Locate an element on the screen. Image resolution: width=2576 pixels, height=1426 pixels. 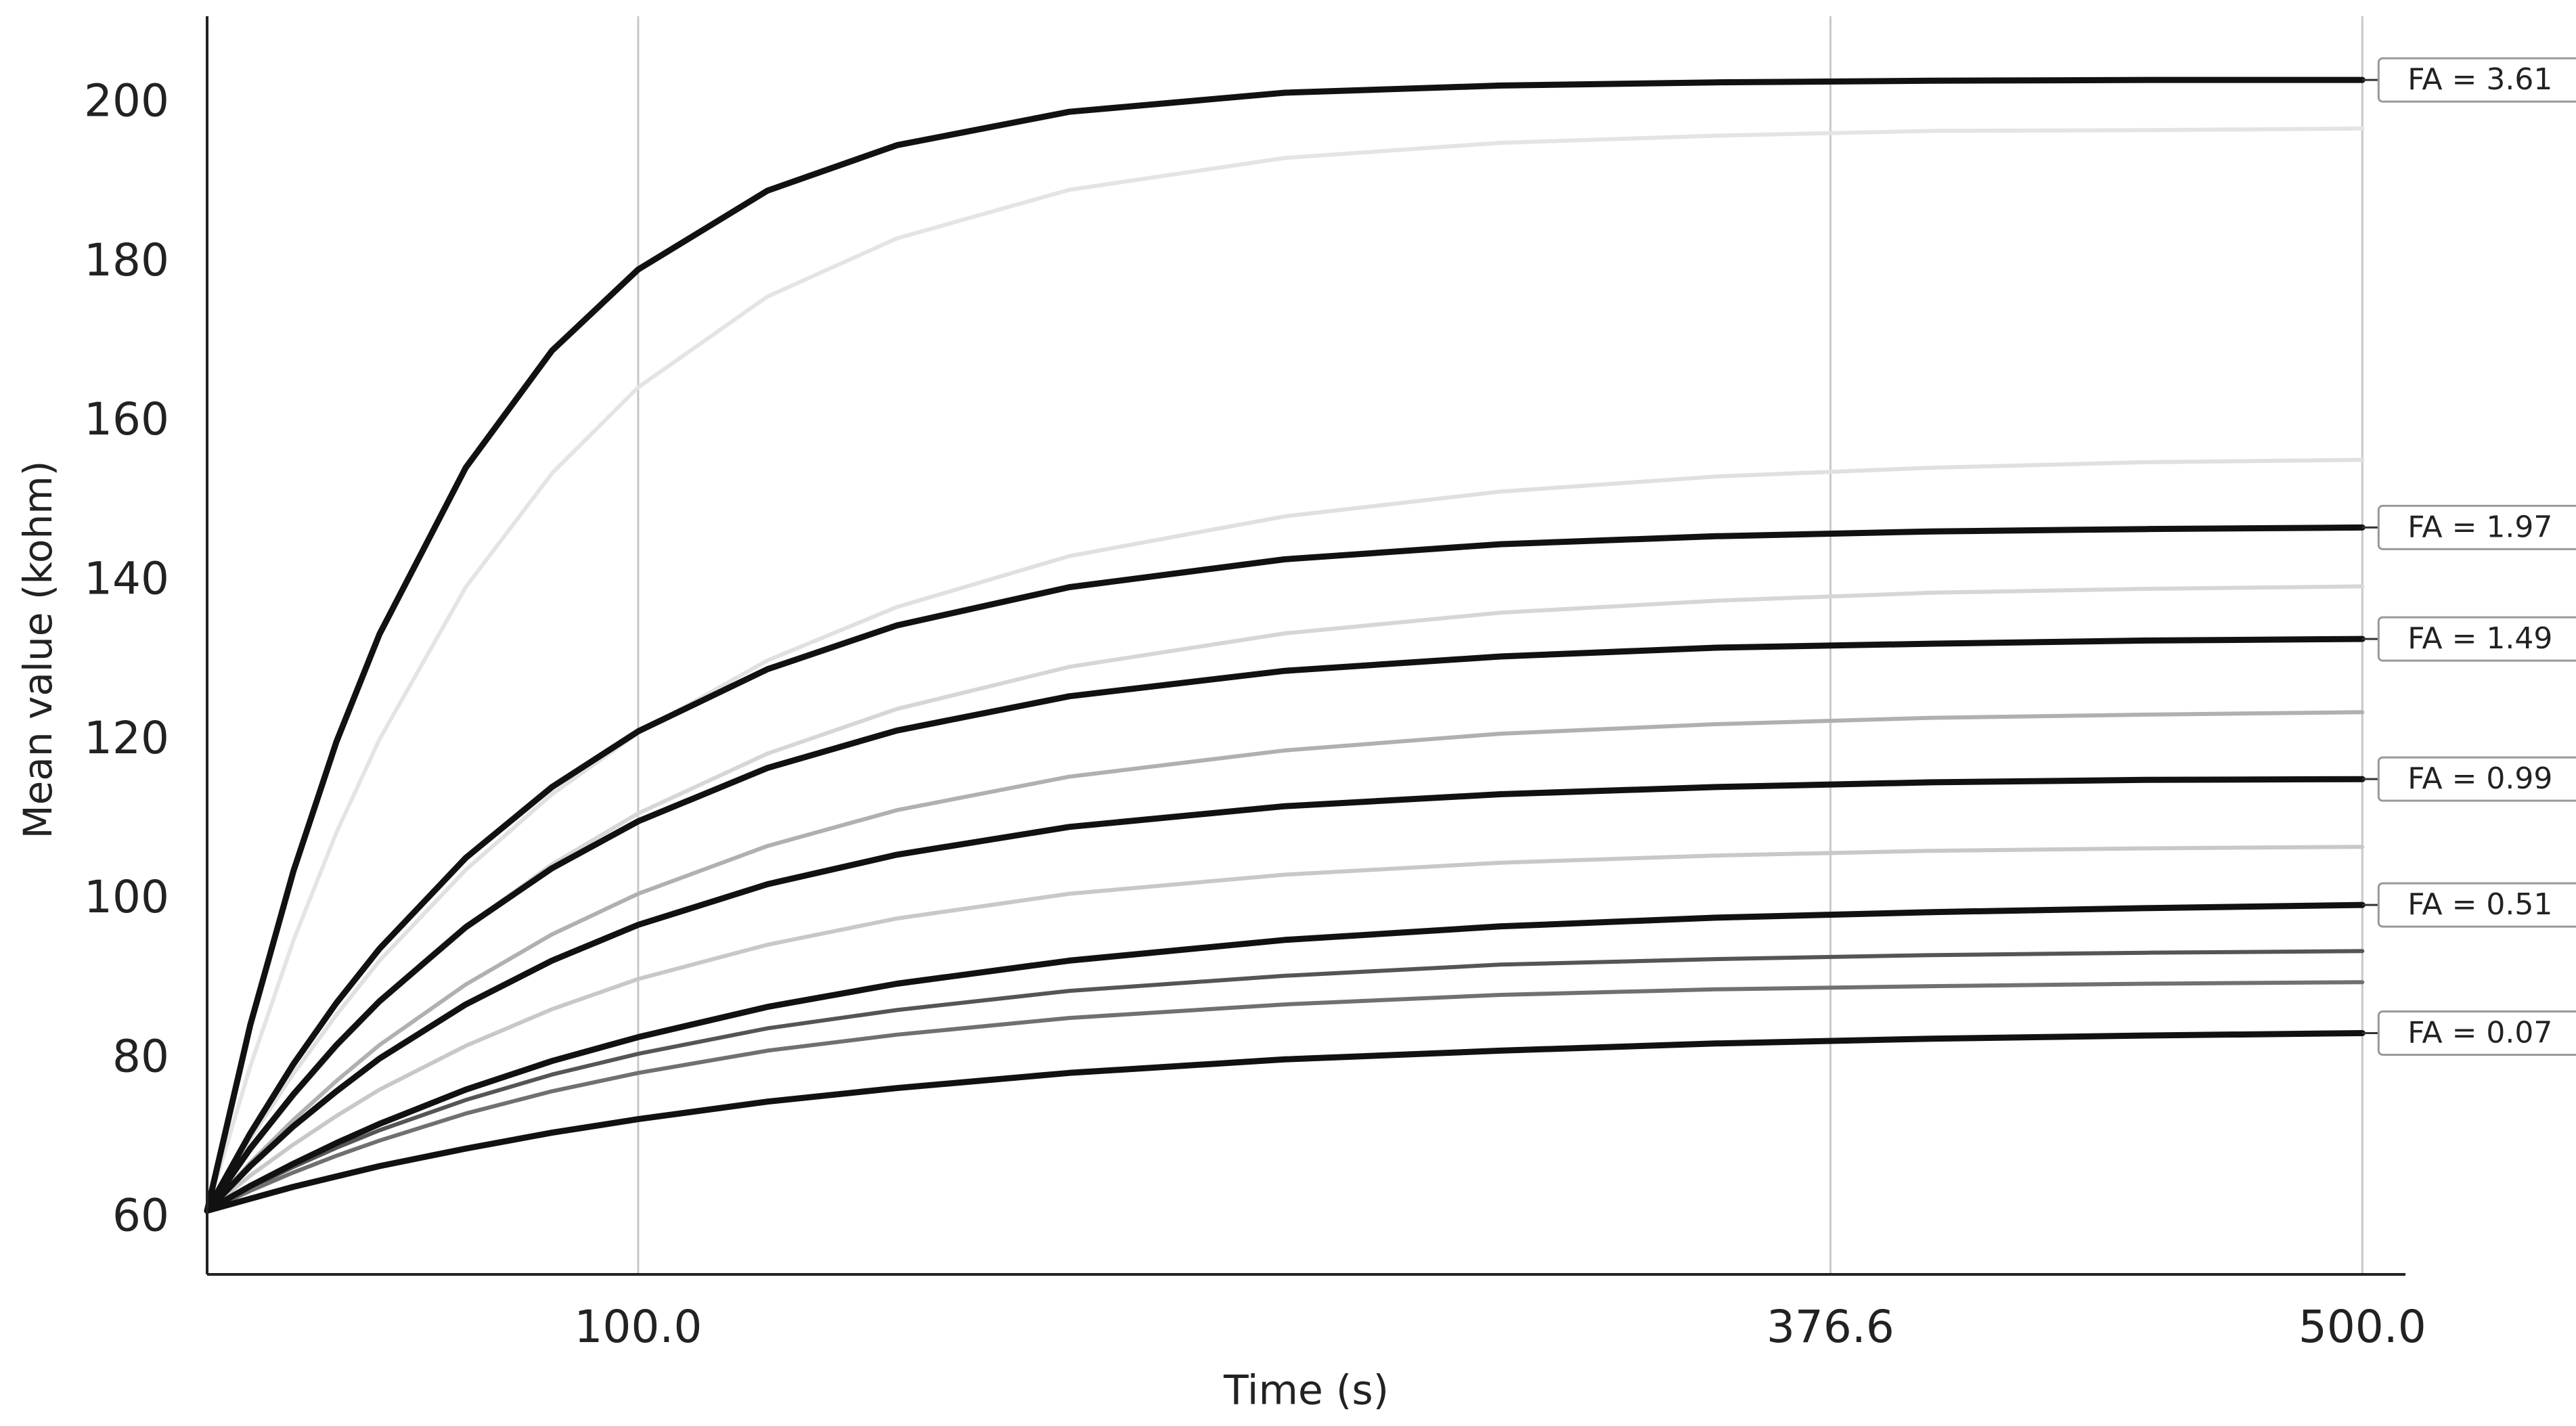
series-label-text: FA = 0.99 is located at coordinates (2479, 778).